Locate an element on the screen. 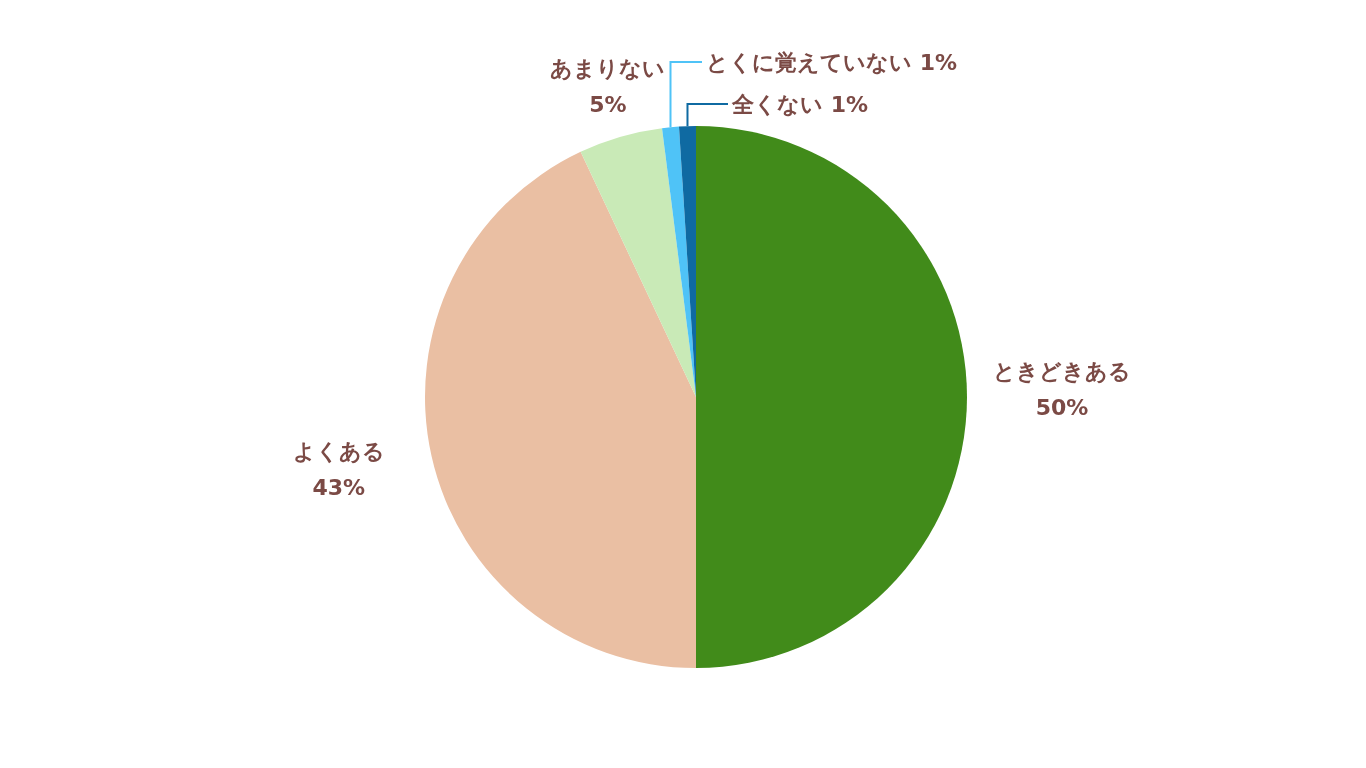 The image size is (1366, 768). data-label: 50% is located at coordinates (1062, 407).